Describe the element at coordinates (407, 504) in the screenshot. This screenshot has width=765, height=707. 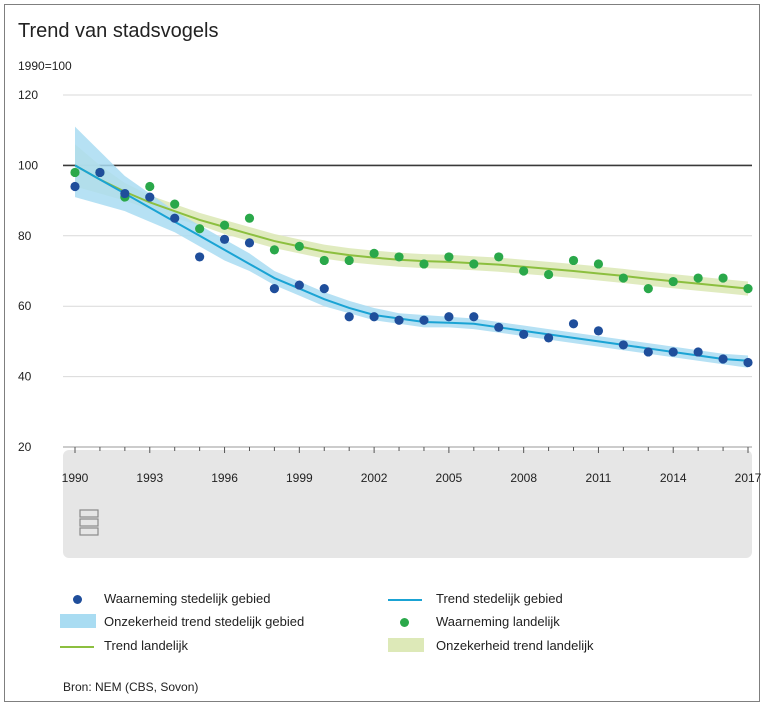
I see `x-axis-panel` at that location.